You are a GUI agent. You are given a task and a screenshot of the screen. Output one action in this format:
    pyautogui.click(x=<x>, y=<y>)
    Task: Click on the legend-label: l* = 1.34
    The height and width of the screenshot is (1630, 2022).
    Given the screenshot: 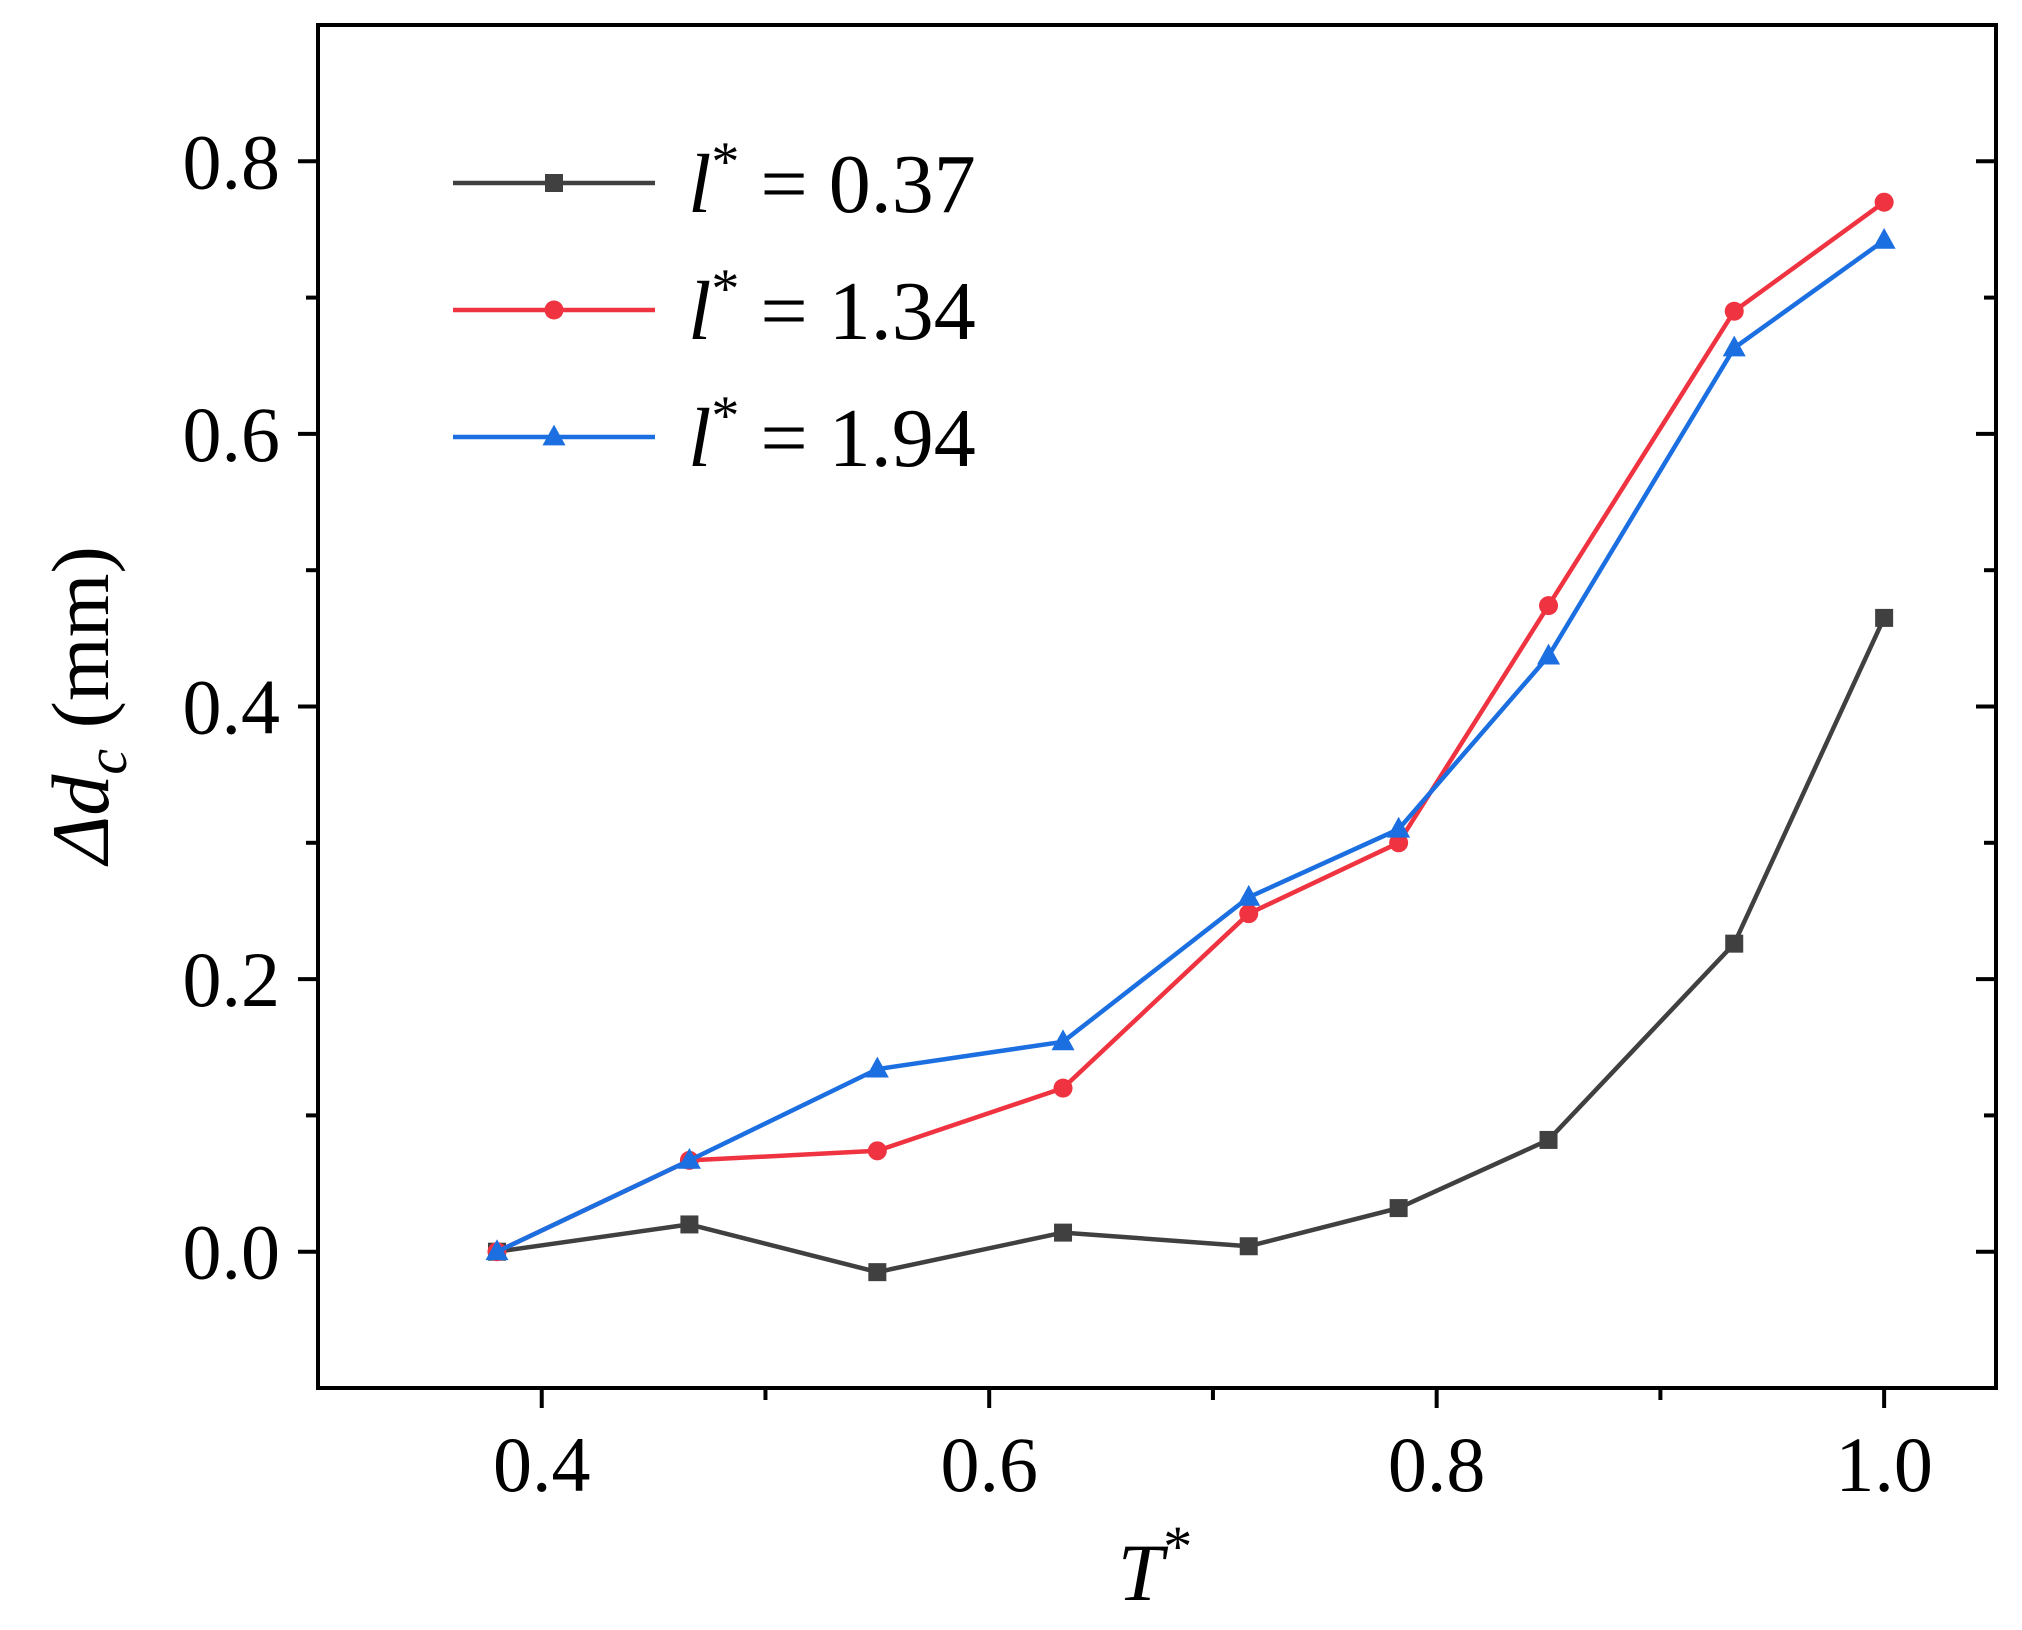 What is the action you would take?
    pyautogui.click(x=832, y=308)
    